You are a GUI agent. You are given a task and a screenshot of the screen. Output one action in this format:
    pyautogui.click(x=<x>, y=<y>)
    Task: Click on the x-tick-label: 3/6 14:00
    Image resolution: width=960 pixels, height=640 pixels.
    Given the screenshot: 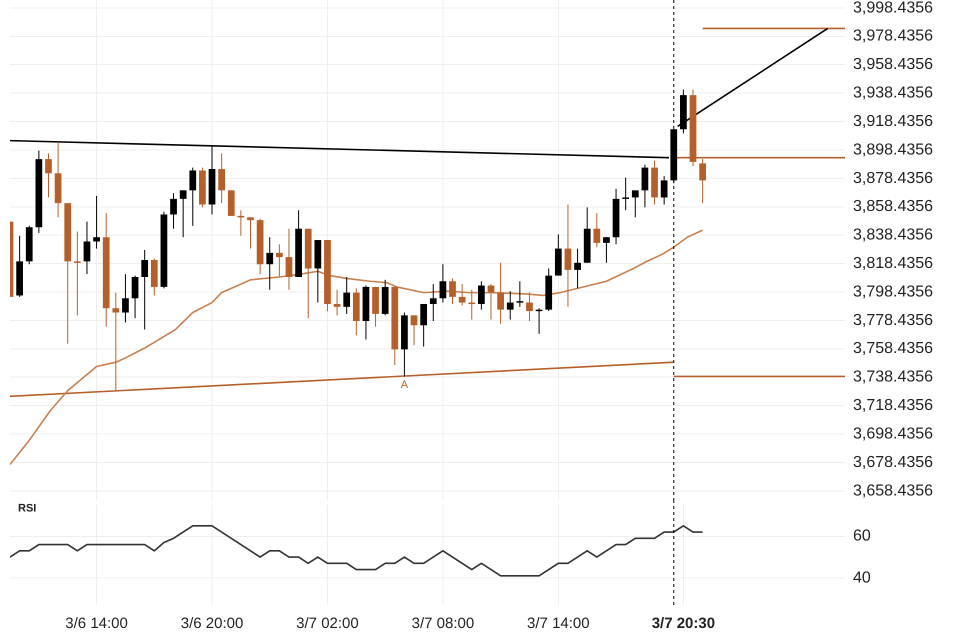 What is the action you would take?
    pyautogui.click(x=96, y=623)
    